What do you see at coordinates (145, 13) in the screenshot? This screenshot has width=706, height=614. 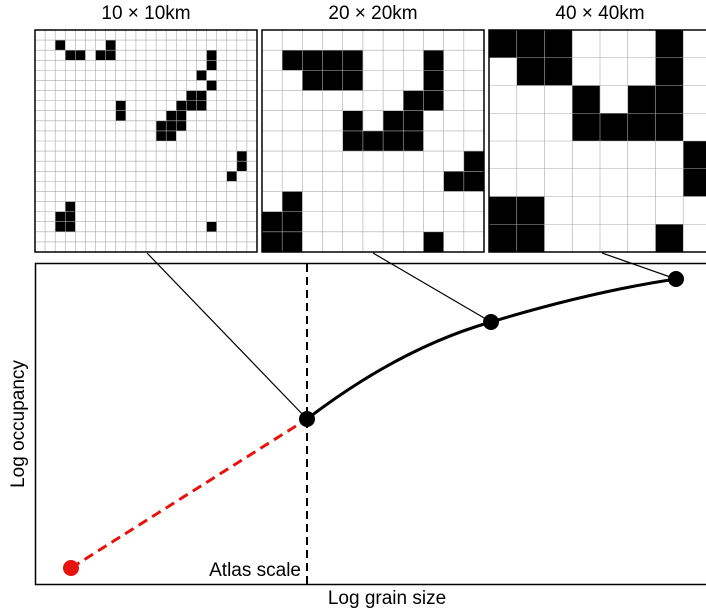 I see `panel-title: 10 × 10km` at bounding box center [145, 13].